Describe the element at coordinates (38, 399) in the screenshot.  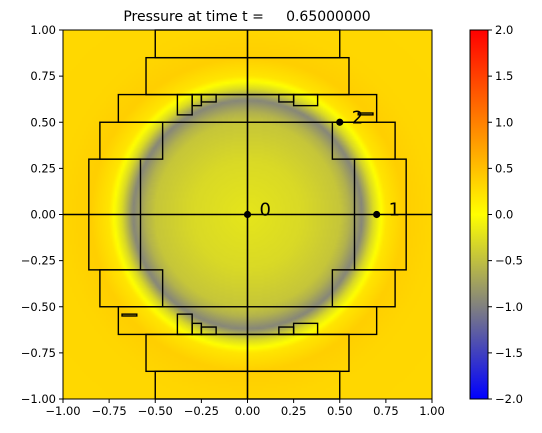
I see `y-tick-label: −1.00` at that location.